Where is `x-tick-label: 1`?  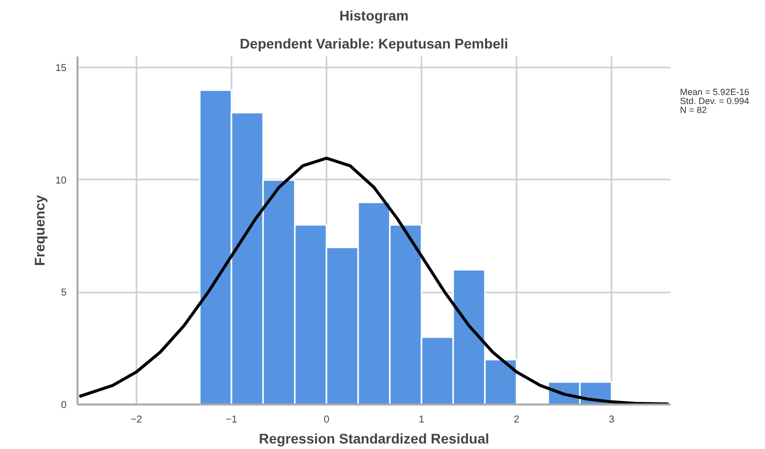
x-tick-label: 1 is located at coordinates (421, 420).